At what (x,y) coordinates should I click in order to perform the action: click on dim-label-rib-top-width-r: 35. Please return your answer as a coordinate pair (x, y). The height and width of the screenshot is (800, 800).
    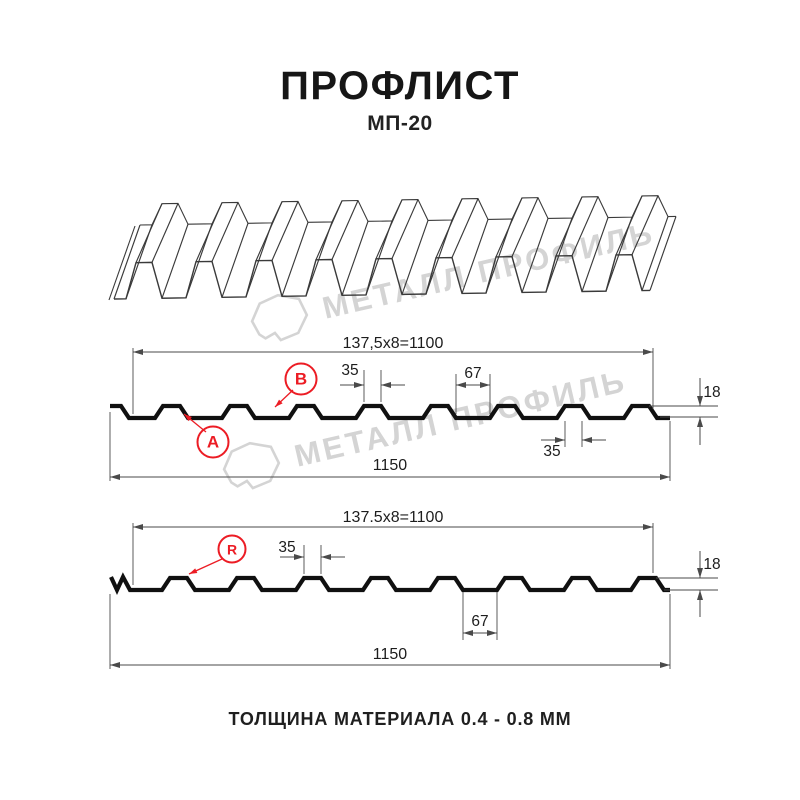
    Looking at the image, I should click on (287, 547).